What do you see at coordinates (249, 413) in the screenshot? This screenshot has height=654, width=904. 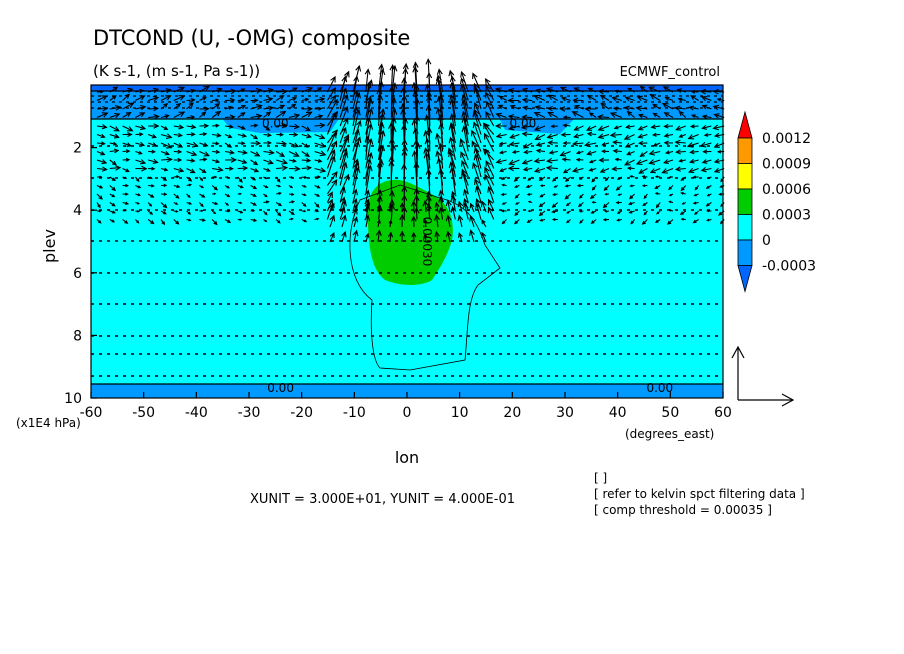 I see `x-tick-label: -30` at bounding box center [249, 413].